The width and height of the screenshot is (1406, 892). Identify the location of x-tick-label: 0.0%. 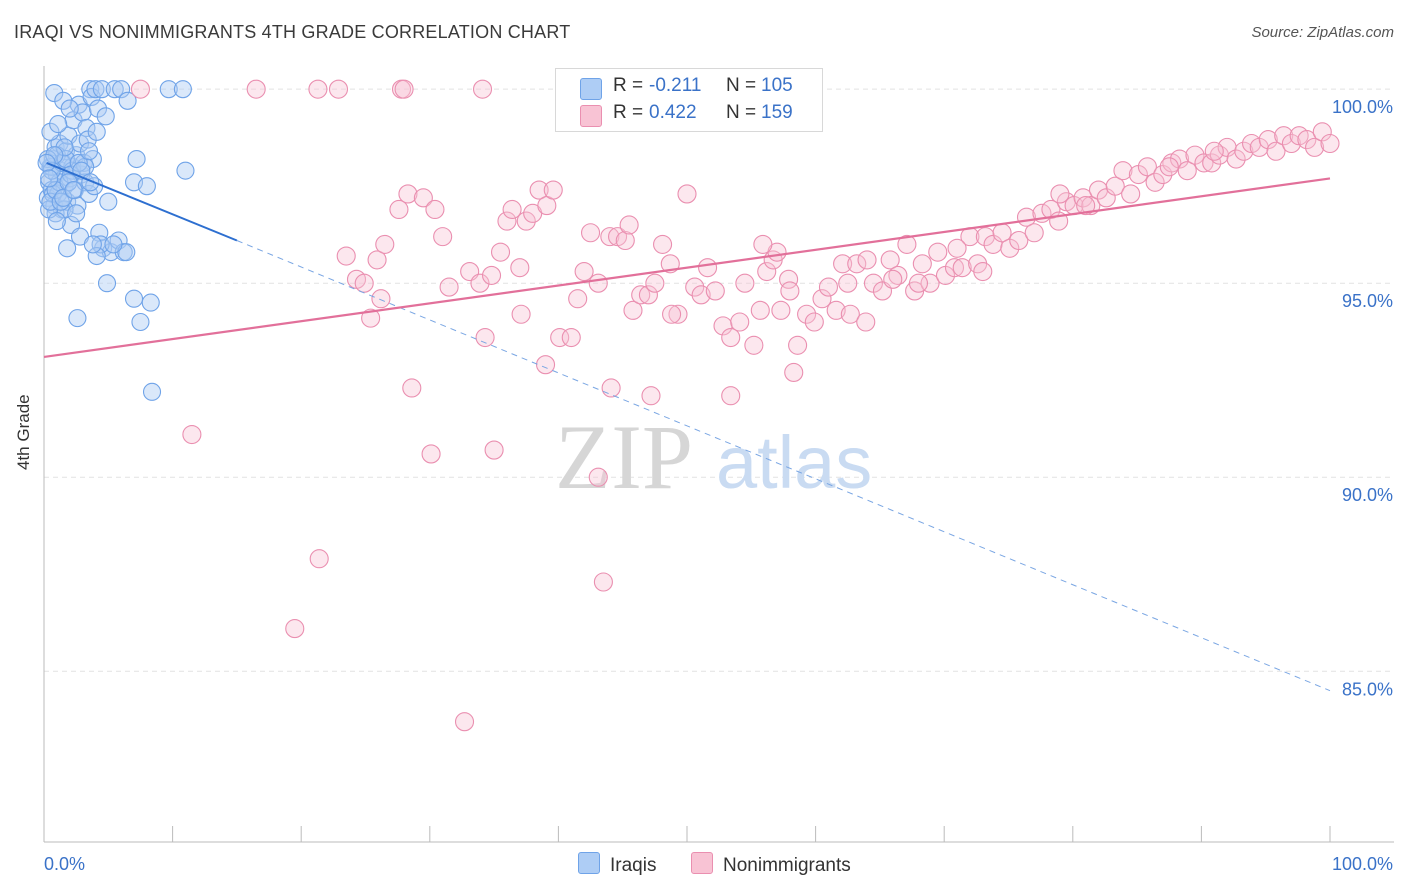
(64, 864).